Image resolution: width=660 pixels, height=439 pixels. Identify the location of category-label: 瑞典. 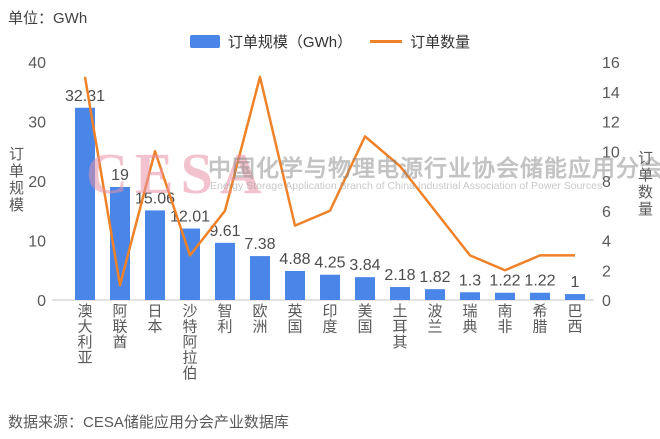
(469, 319).